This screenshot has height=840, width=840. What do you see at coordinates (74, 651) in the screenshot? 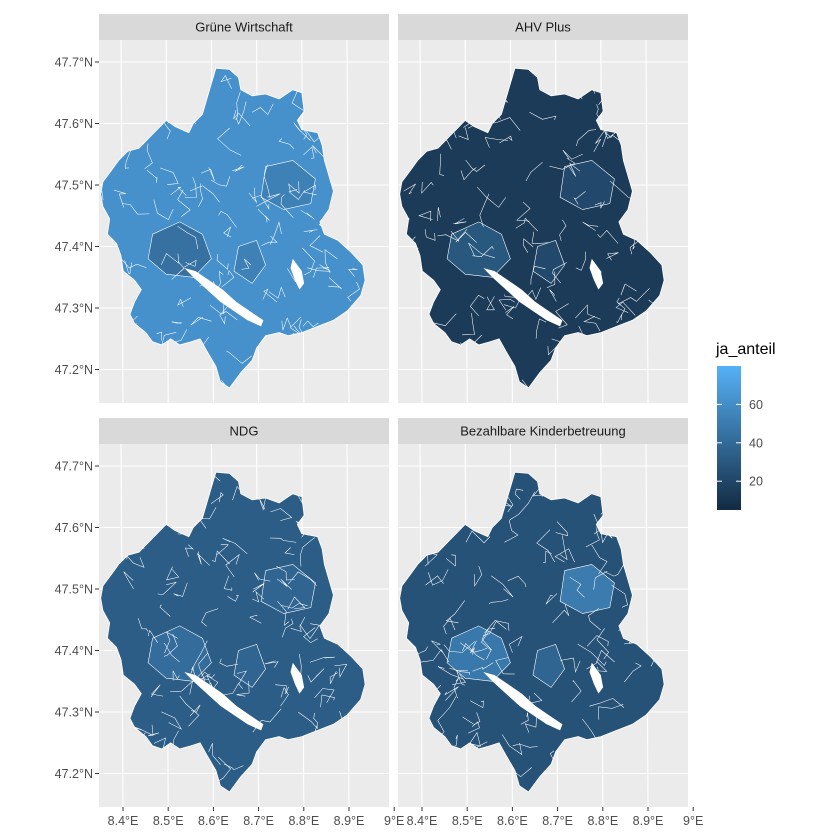
I see `y-tick-label: 47.4°N` at bounding box center [74, 651].